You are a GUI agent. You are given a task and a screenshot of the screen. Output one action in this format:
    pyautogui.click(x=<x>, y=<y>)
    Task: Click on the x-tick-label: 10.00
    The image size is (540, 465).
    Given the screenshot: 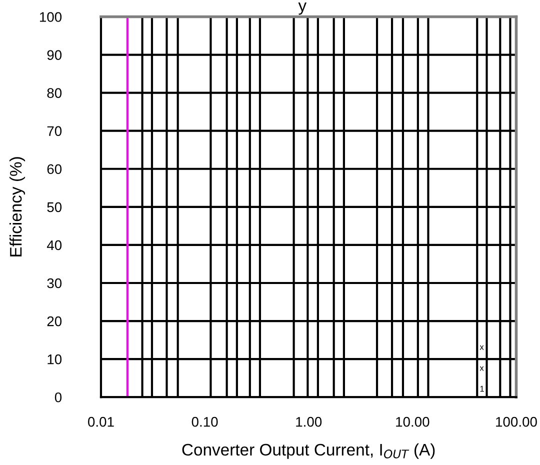 What is the action you would take?
    pyautogui.click(x=413, y=421)
    